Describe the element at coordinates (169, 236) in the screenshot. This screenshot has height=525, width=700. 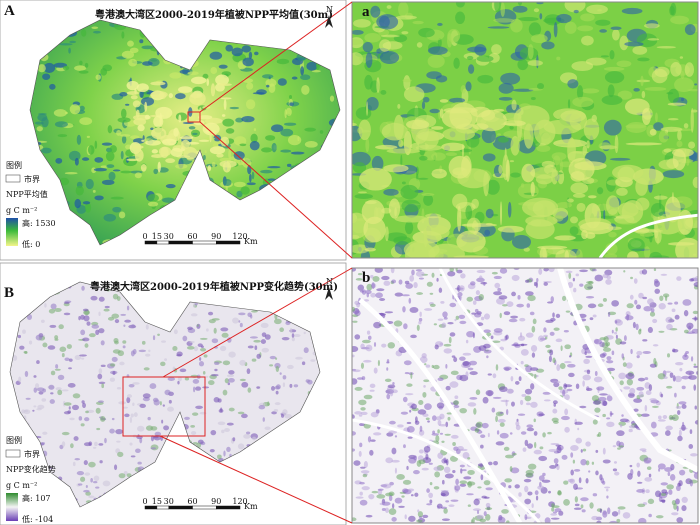
I see `scale-label: 30` at that location.